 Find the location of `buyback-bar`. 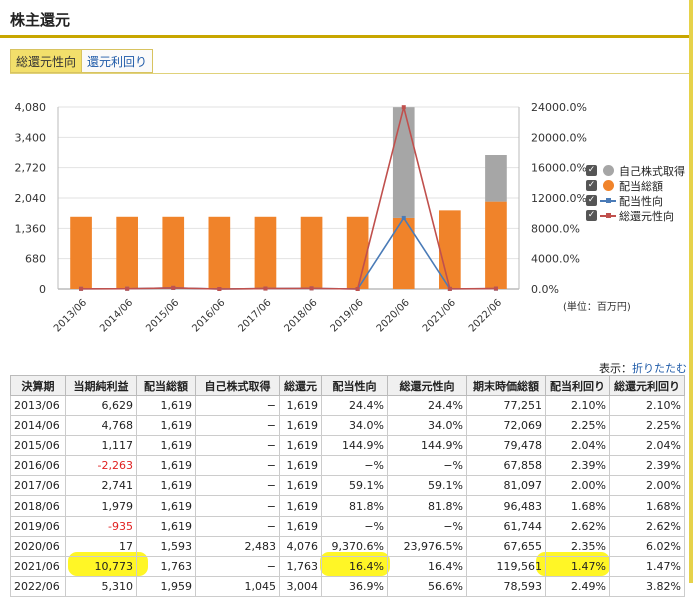

buyback-bar is located at coordinates (403, 162).